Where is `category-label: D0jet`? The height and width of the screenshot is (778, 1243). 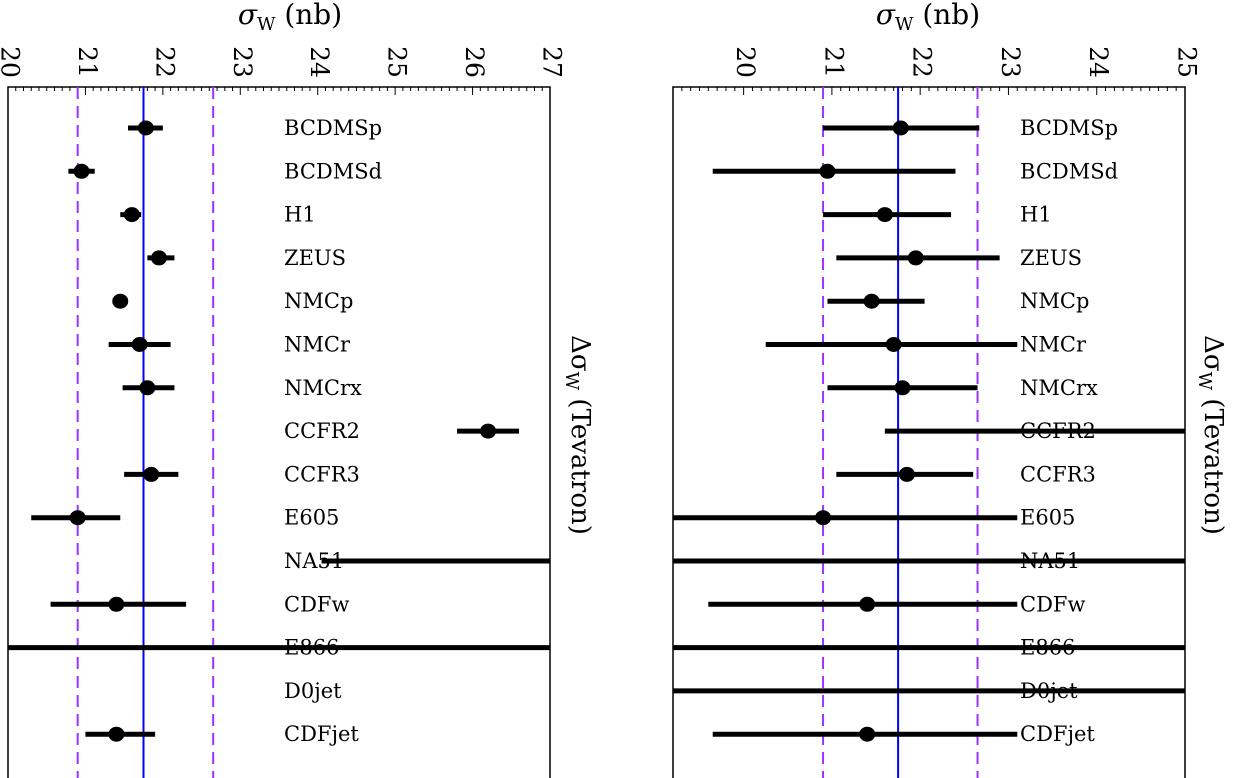
category-label: D0jet is located at coordinates (313, 691).